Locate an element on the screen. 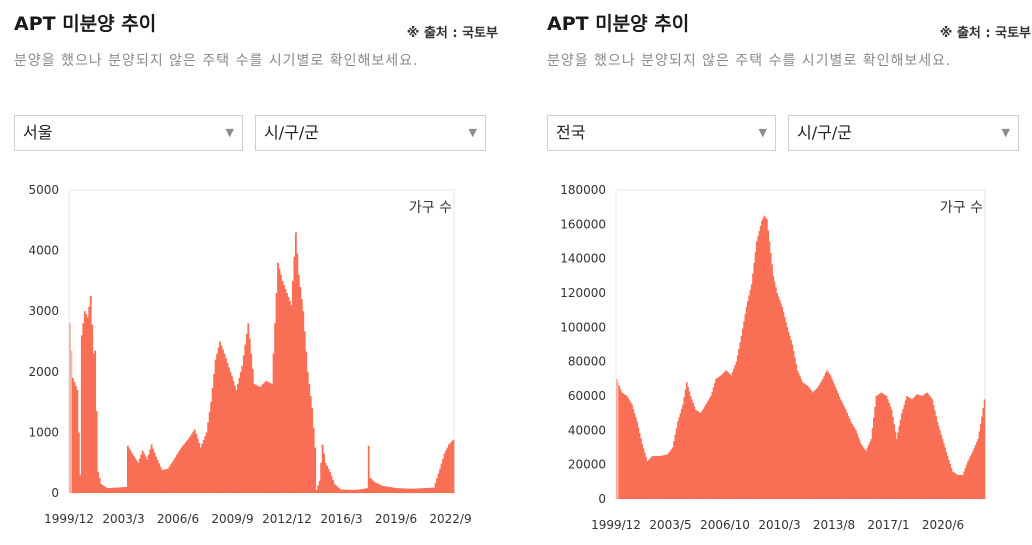 The height and width of the screenshot is (545, 1032). y-tick-label: 1000 is located at coordinates (43, 432).